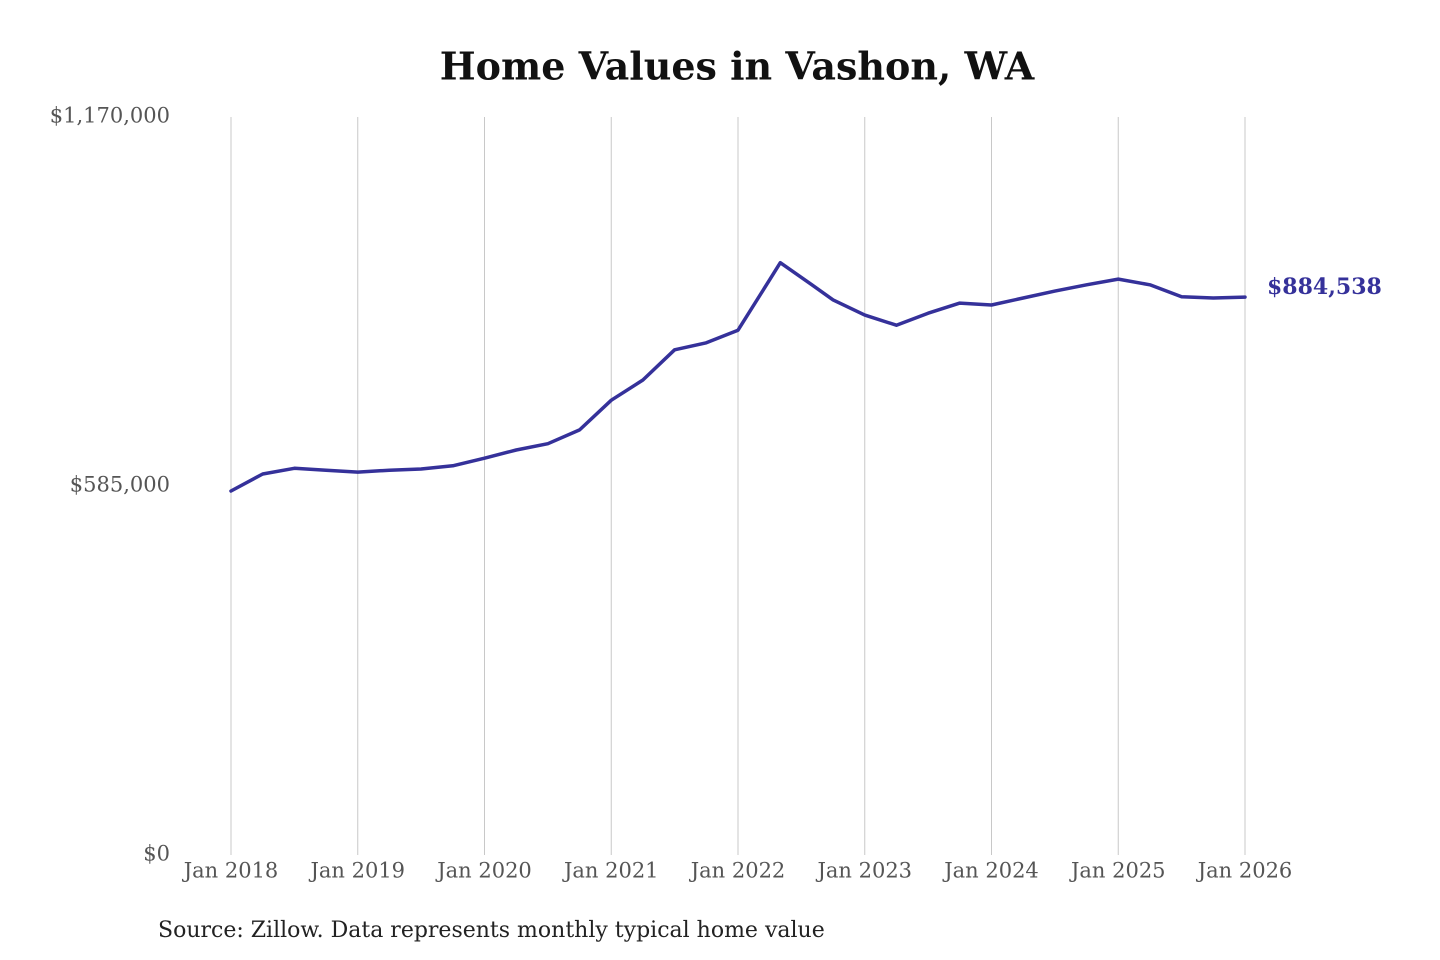 The image size is (1440, 960). What do you see at coordinates (863, 871) in the screenshot?
I see `x-tick-label: Jan 2023` at bounding box center [863, 871].